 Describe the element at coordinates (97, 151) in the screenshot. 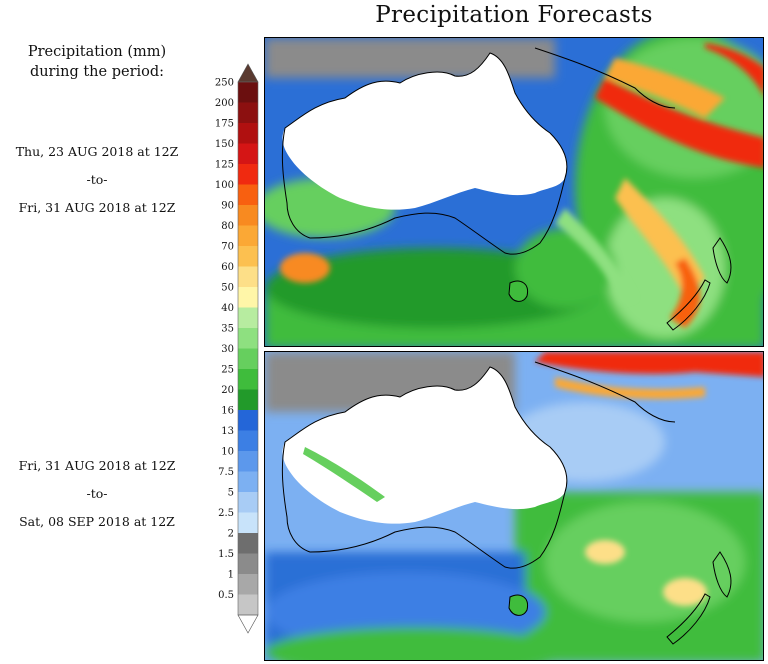

I see `period-1-start: Thu, 23 AUG 2018 at 12Z` at that location.